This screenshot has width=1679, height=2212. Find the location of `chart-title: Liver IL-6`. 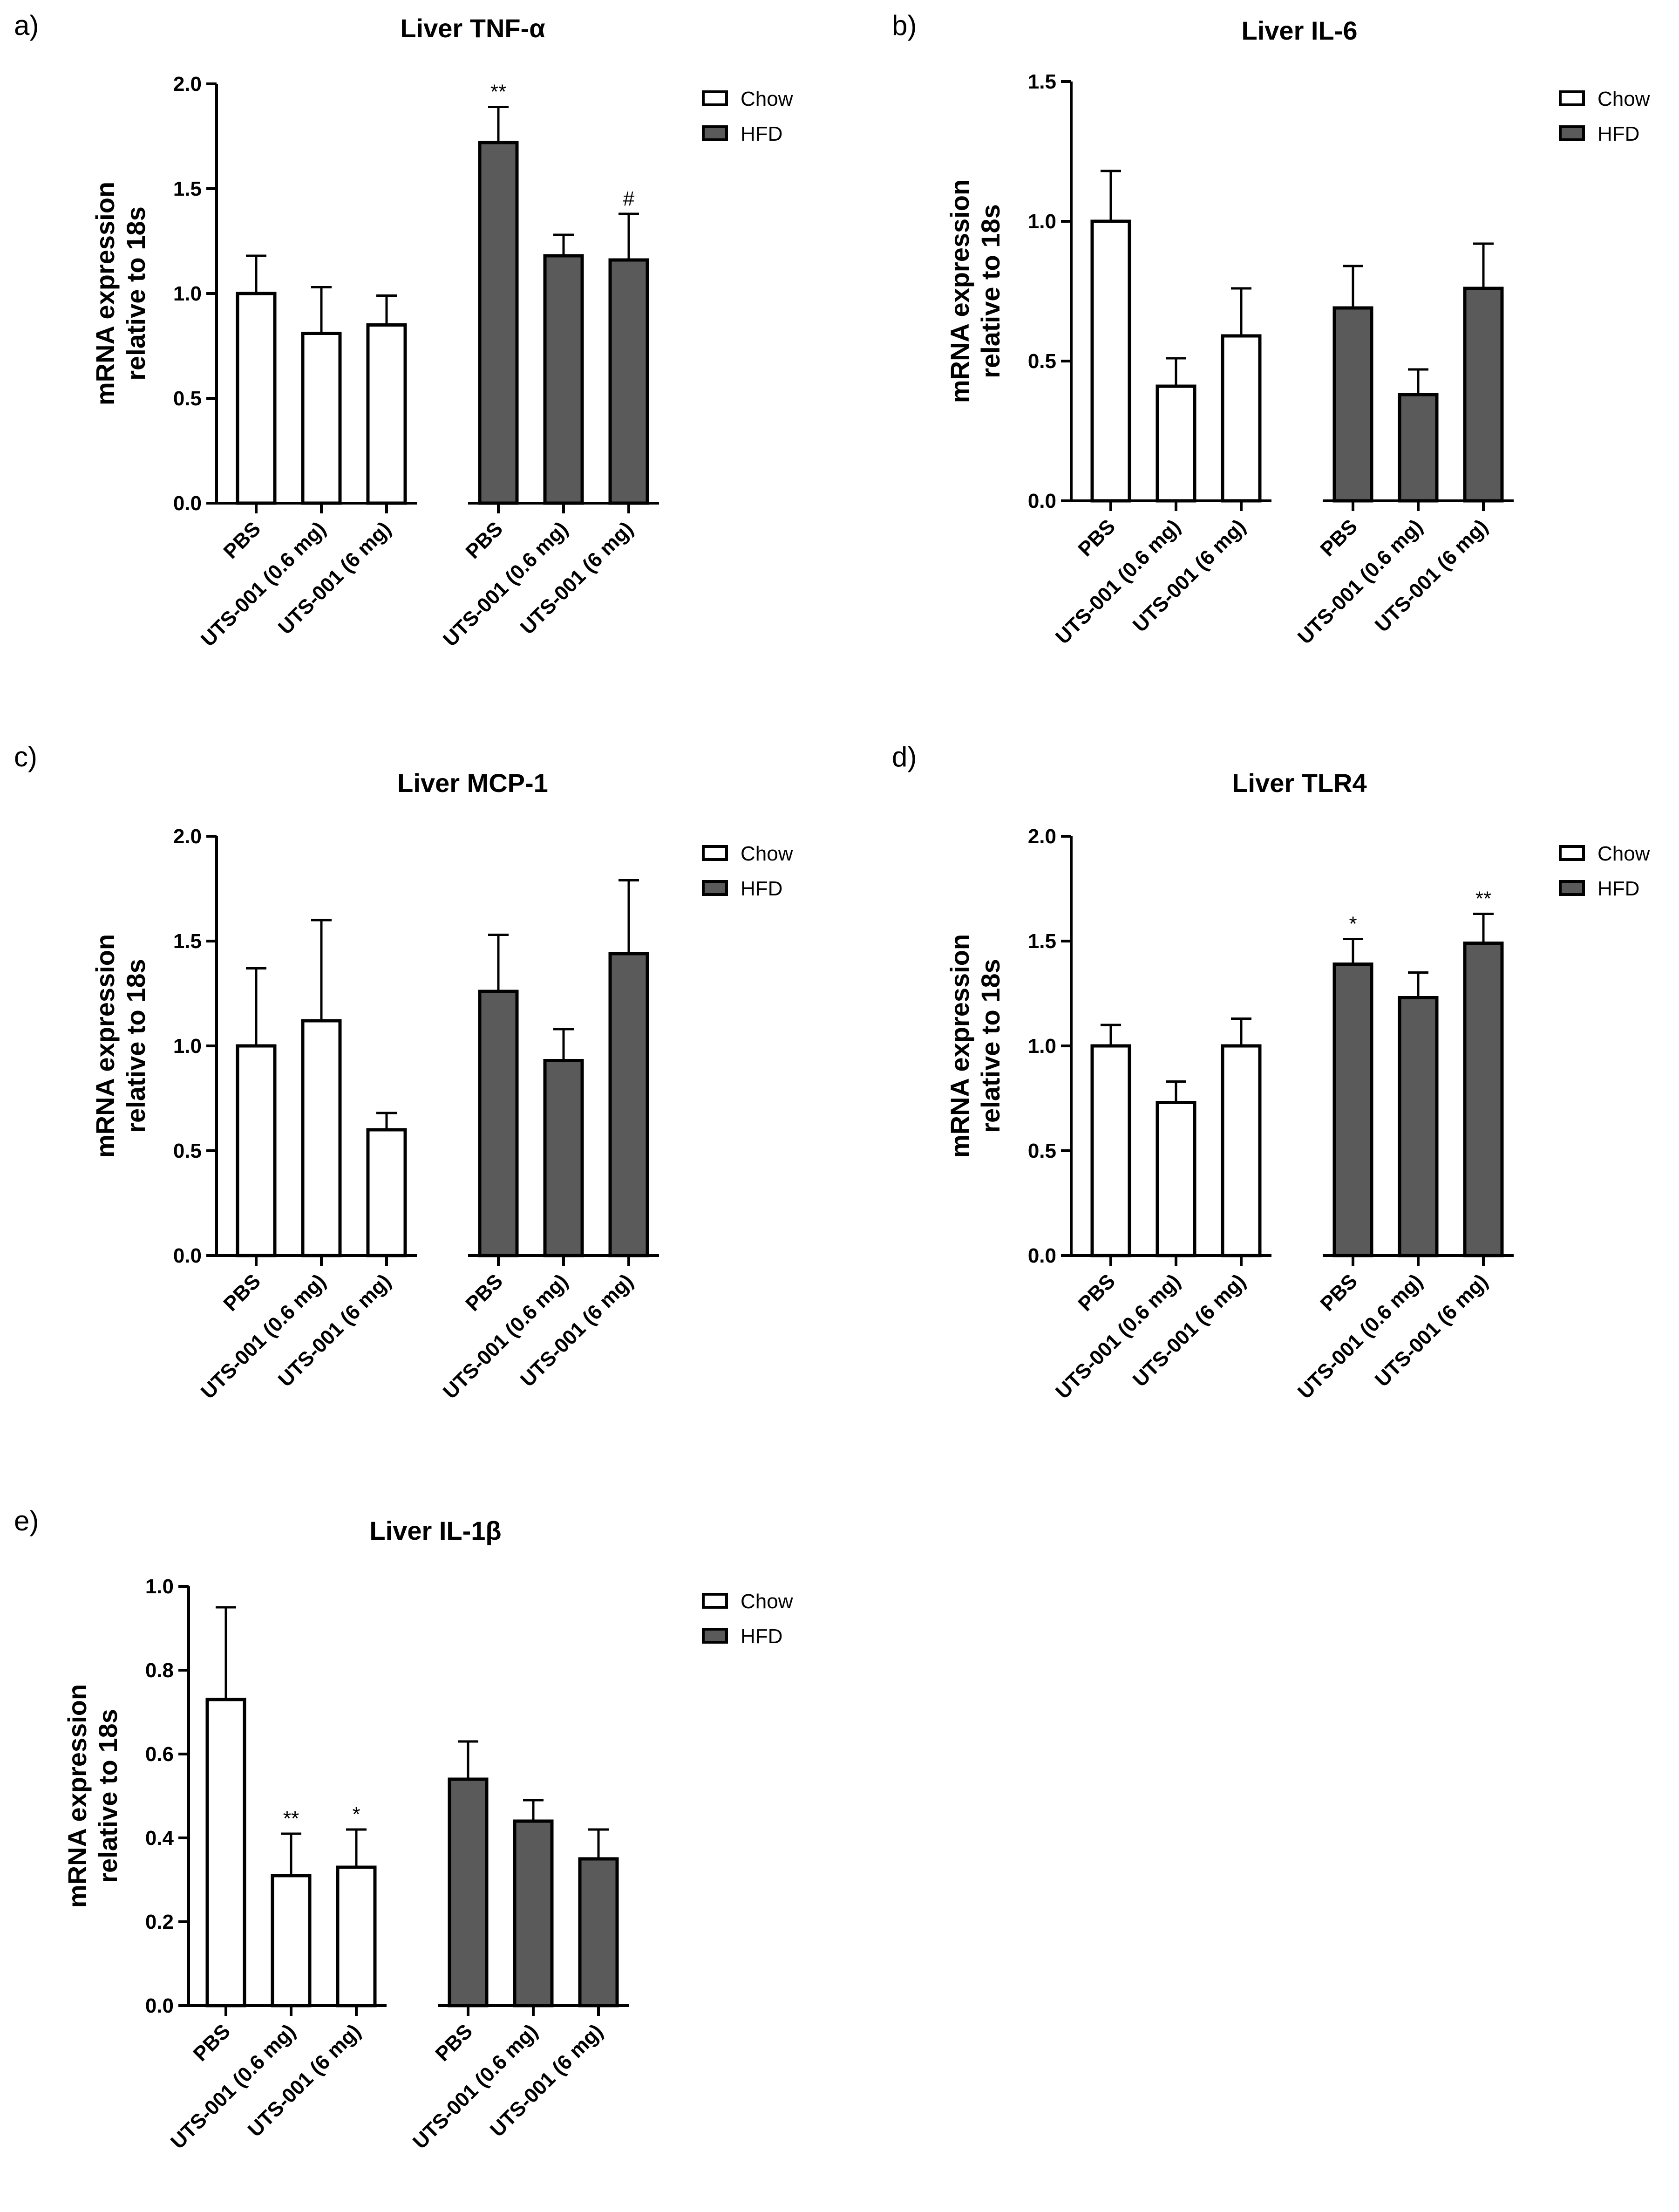

chart-title: Liver IL-6 is located at coordinates (1300, 30).